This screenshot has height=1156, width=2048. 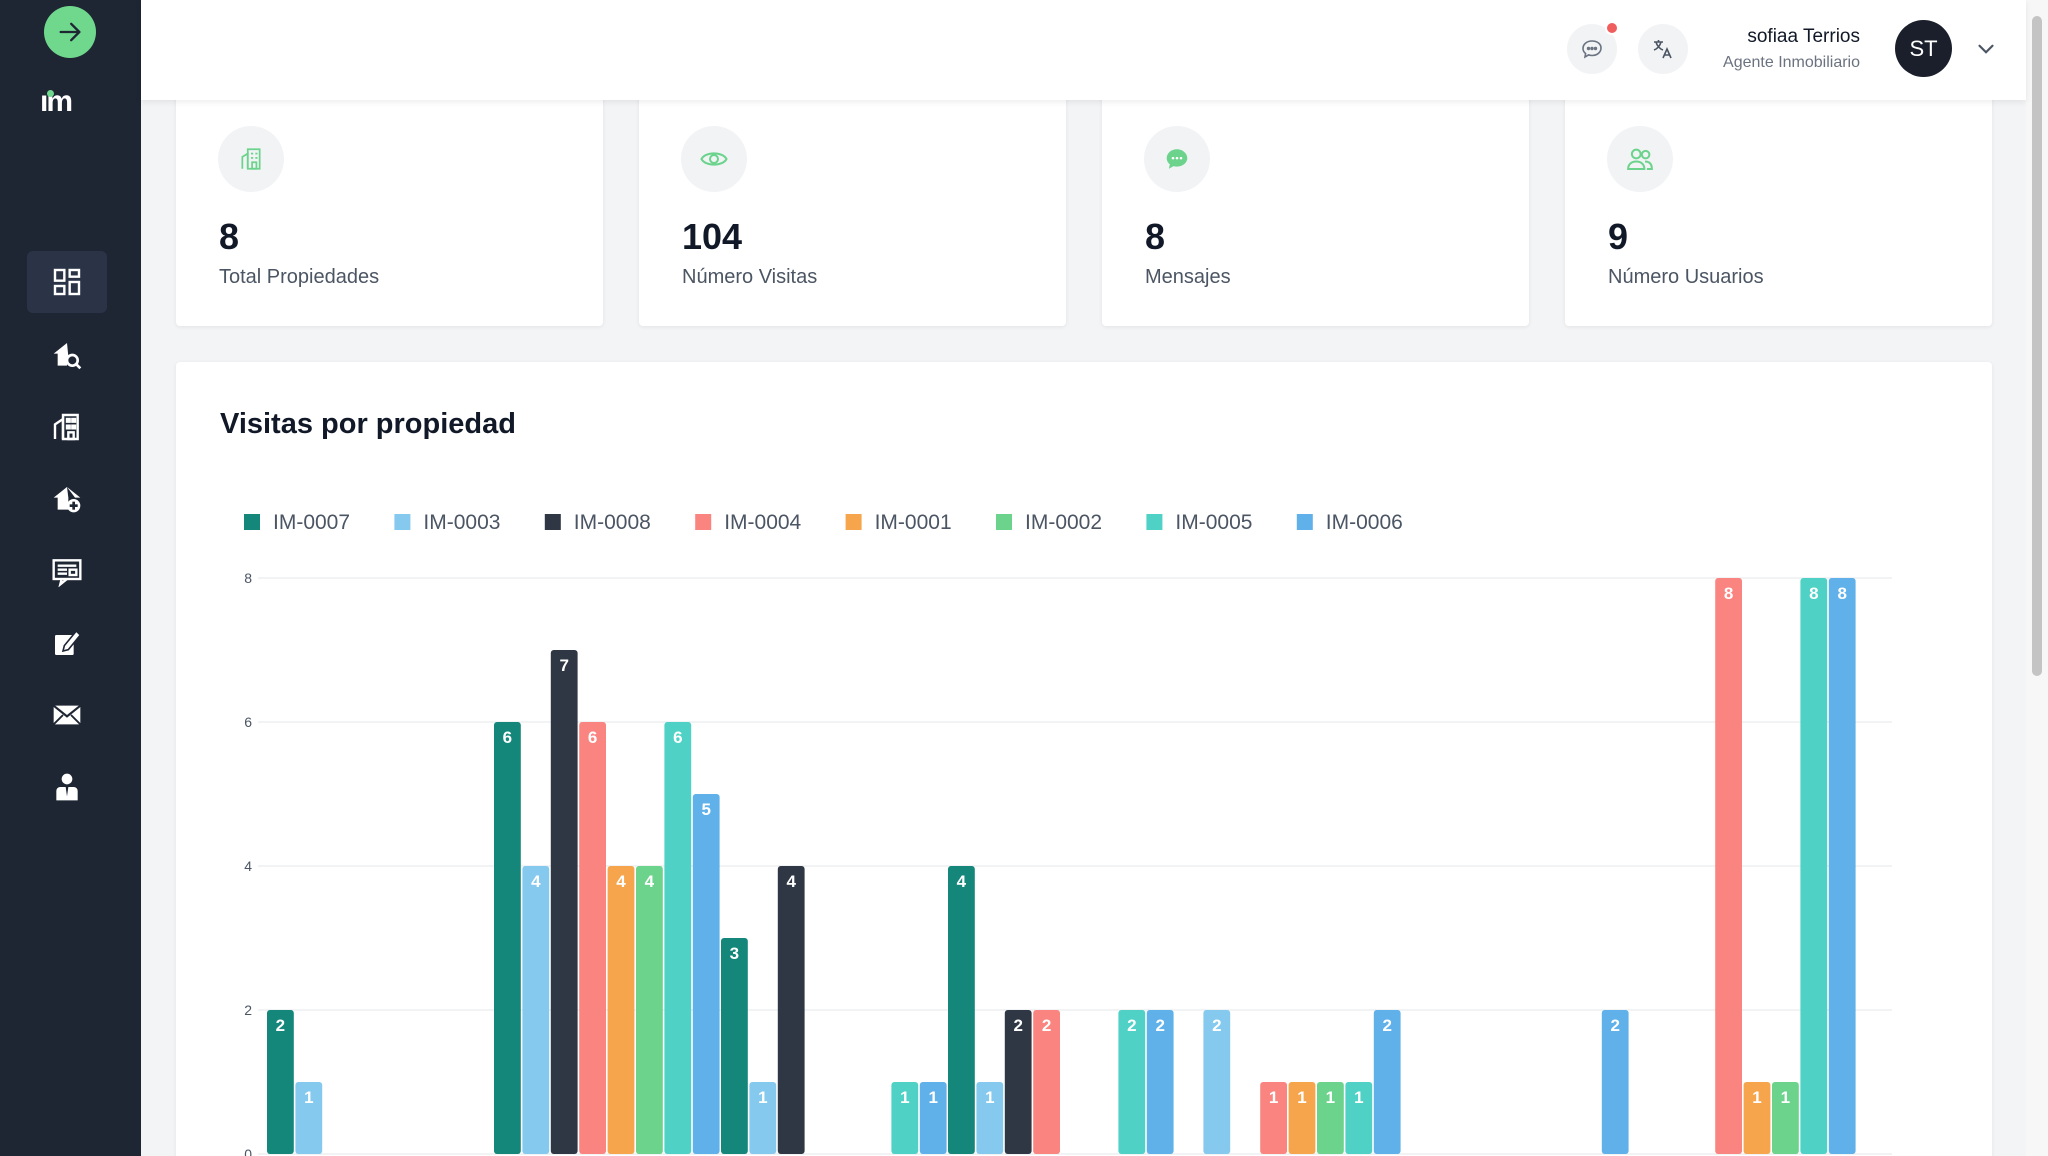 What do you see at coordinates (1364, 522) in the screenshot?
I see `legend-label: IM-0006` at bounding box center [1364, 522].